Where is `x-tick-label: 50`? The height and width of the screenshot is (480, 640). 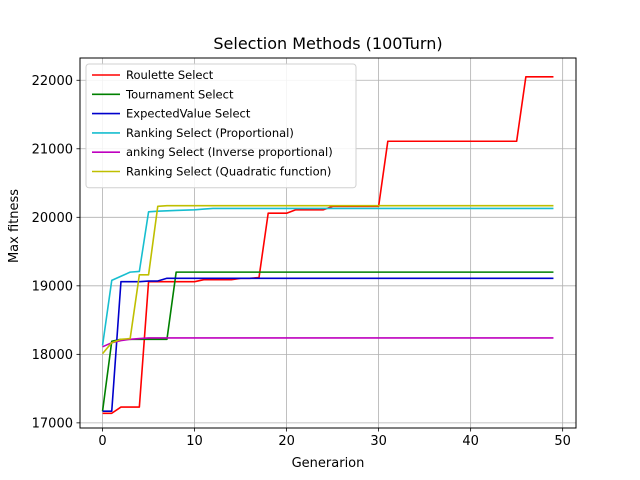
x-tick-label: 50 is located at coordinates (562, 441).